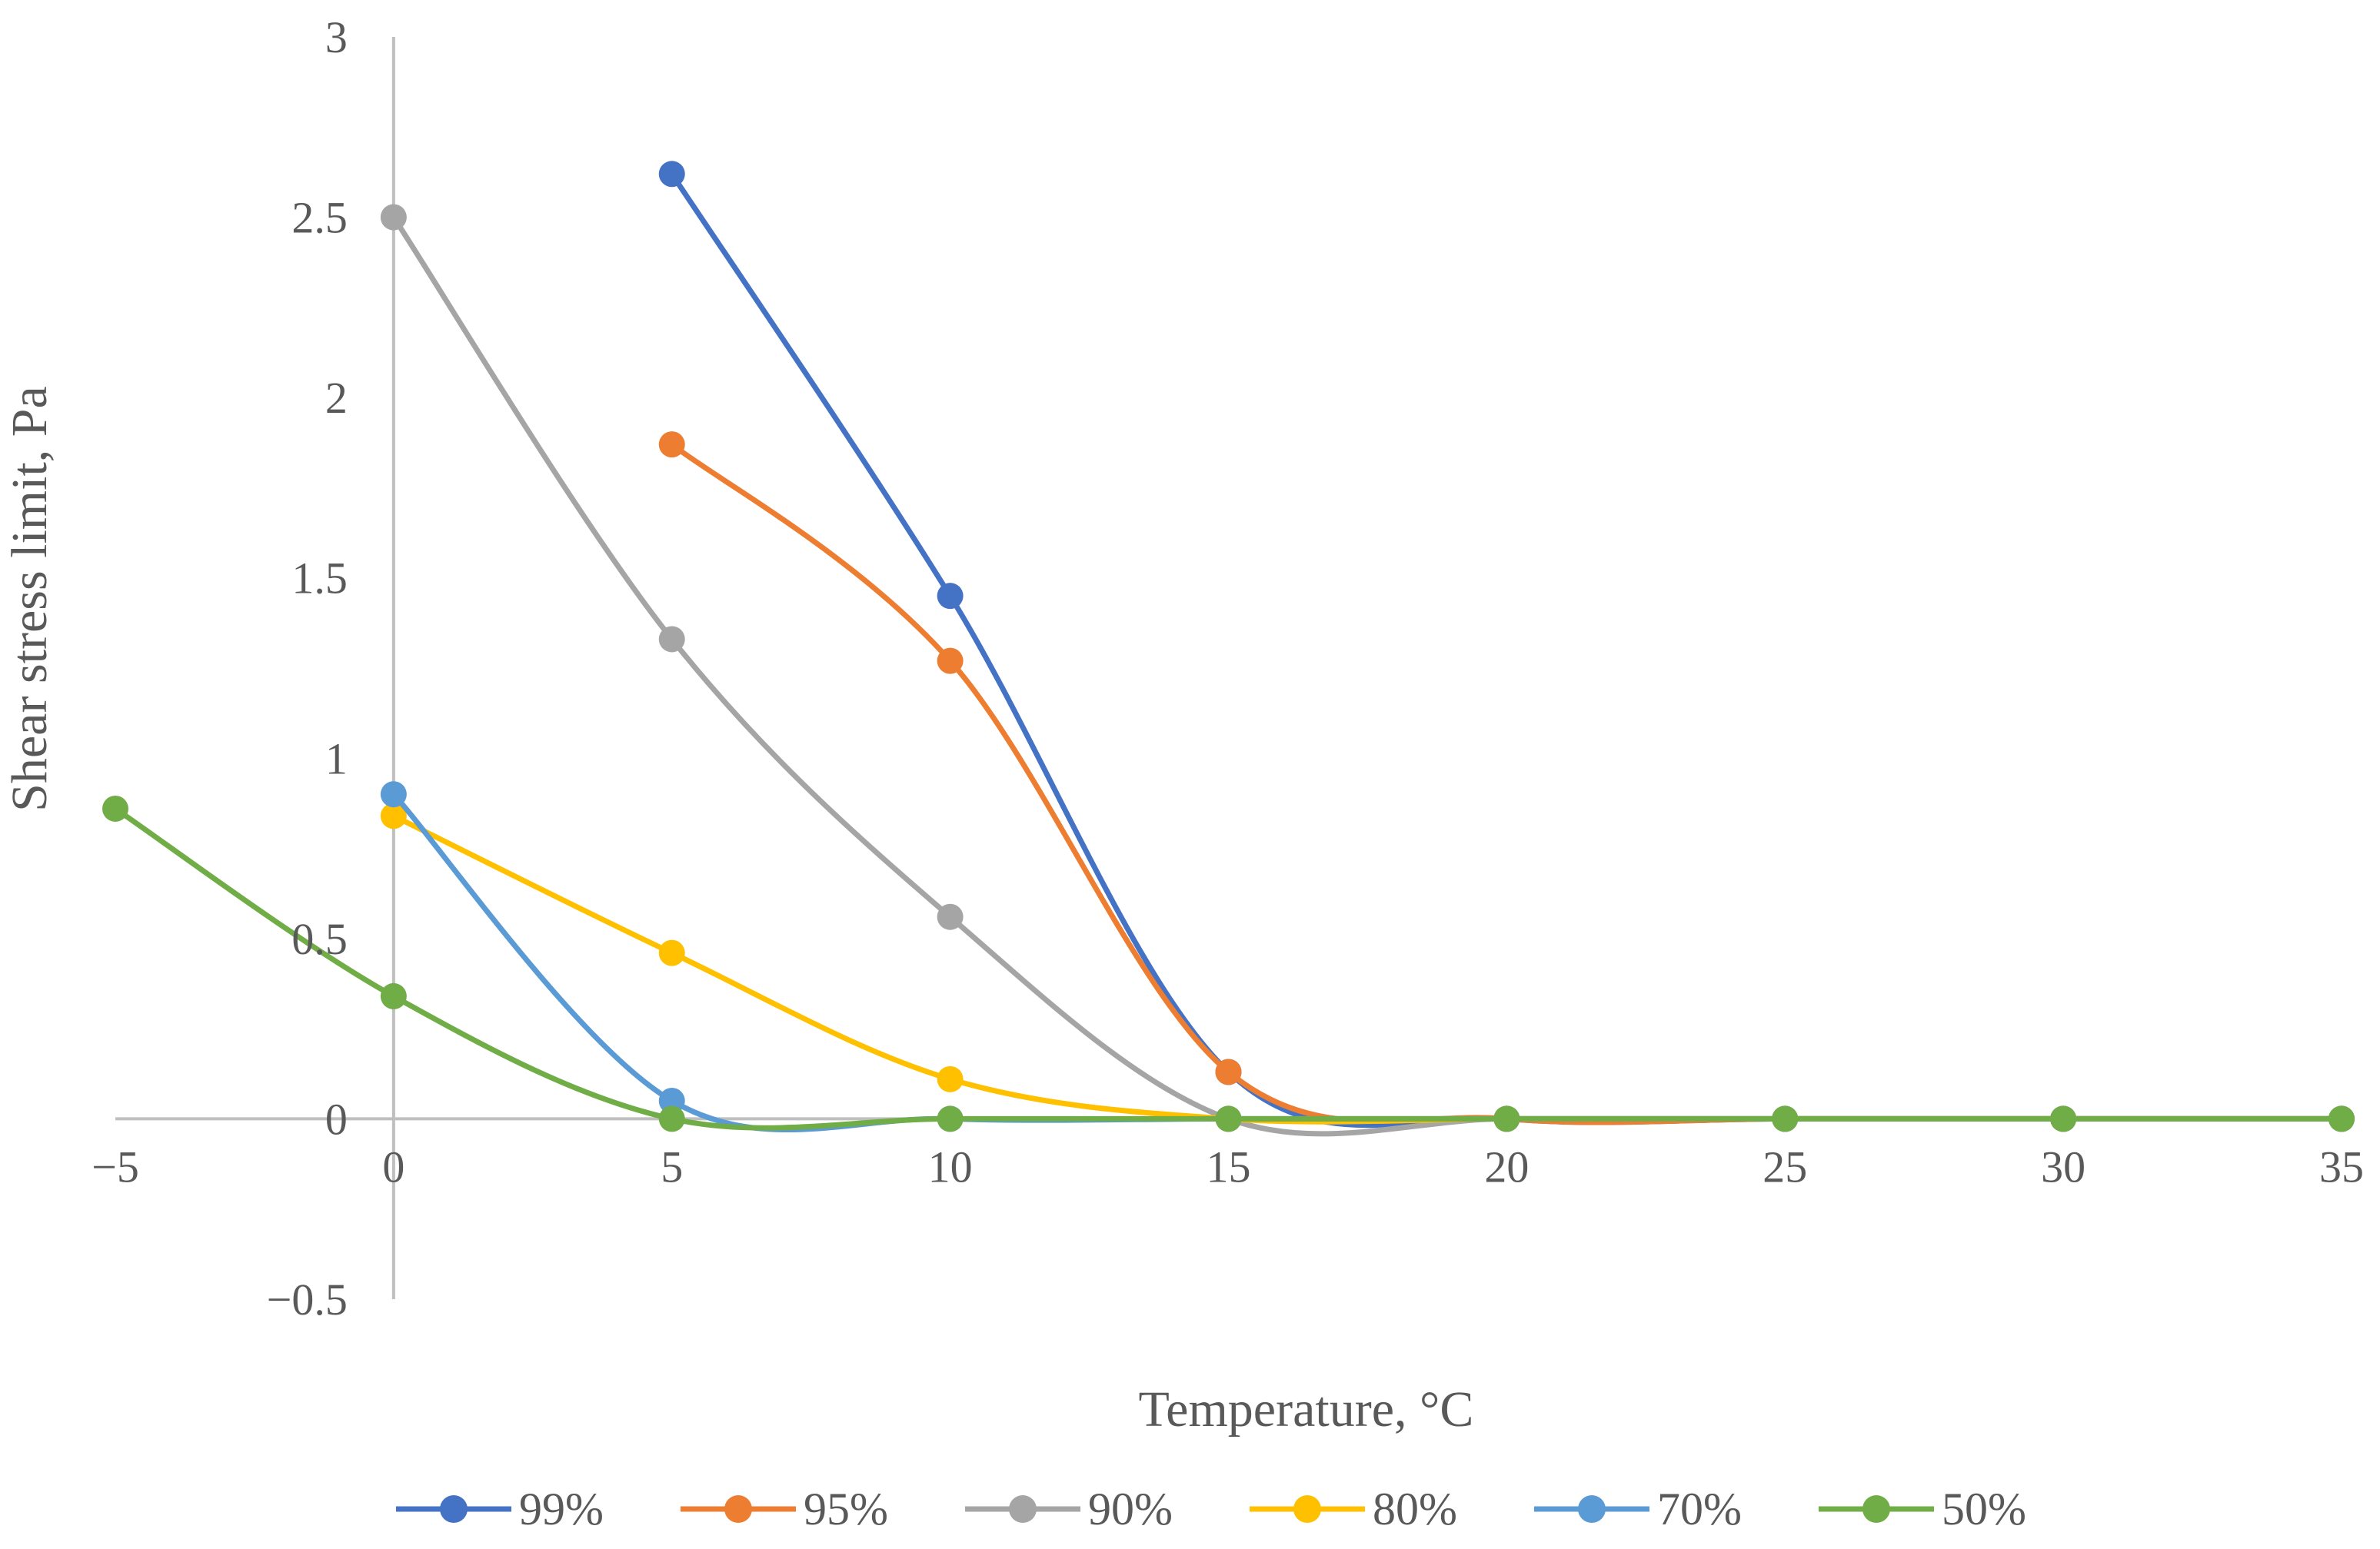  What do you see at coordinates (30, 599) in the screenshot?
I see `y-axis-title: Shear stress limit, Pa` at bounding box center [30, 599].